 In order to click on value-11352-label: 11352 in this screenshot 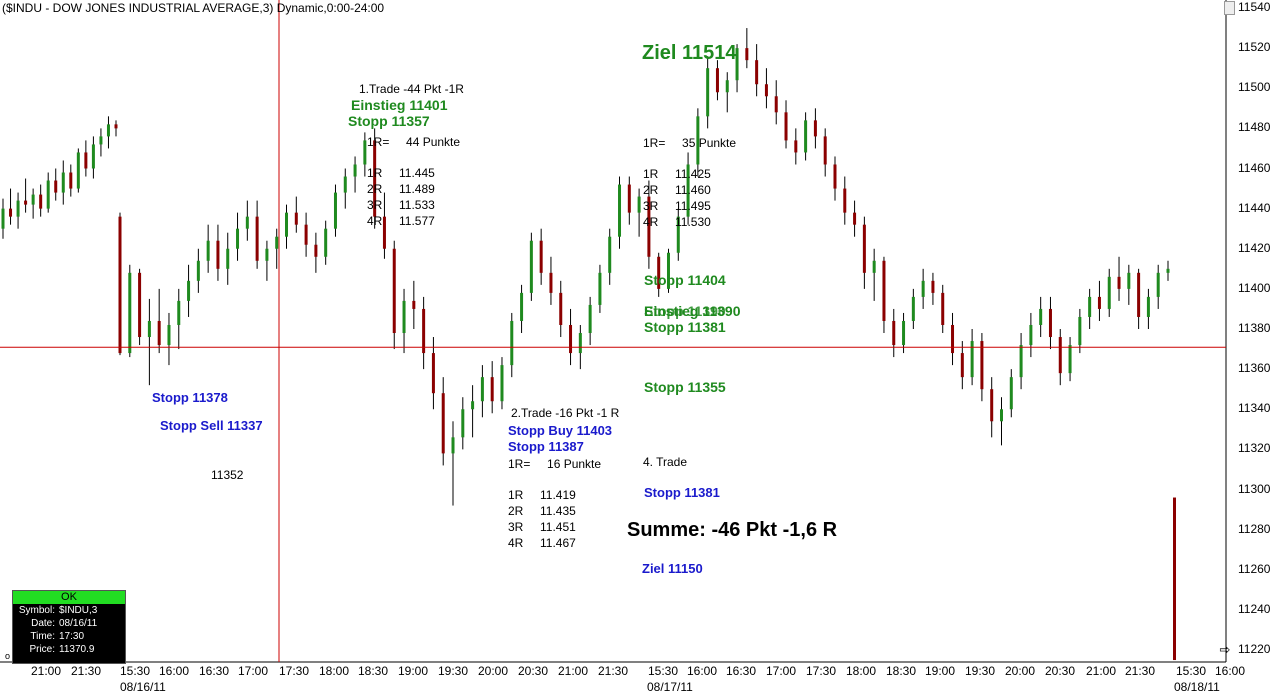, I will do `click(227, 475)`.